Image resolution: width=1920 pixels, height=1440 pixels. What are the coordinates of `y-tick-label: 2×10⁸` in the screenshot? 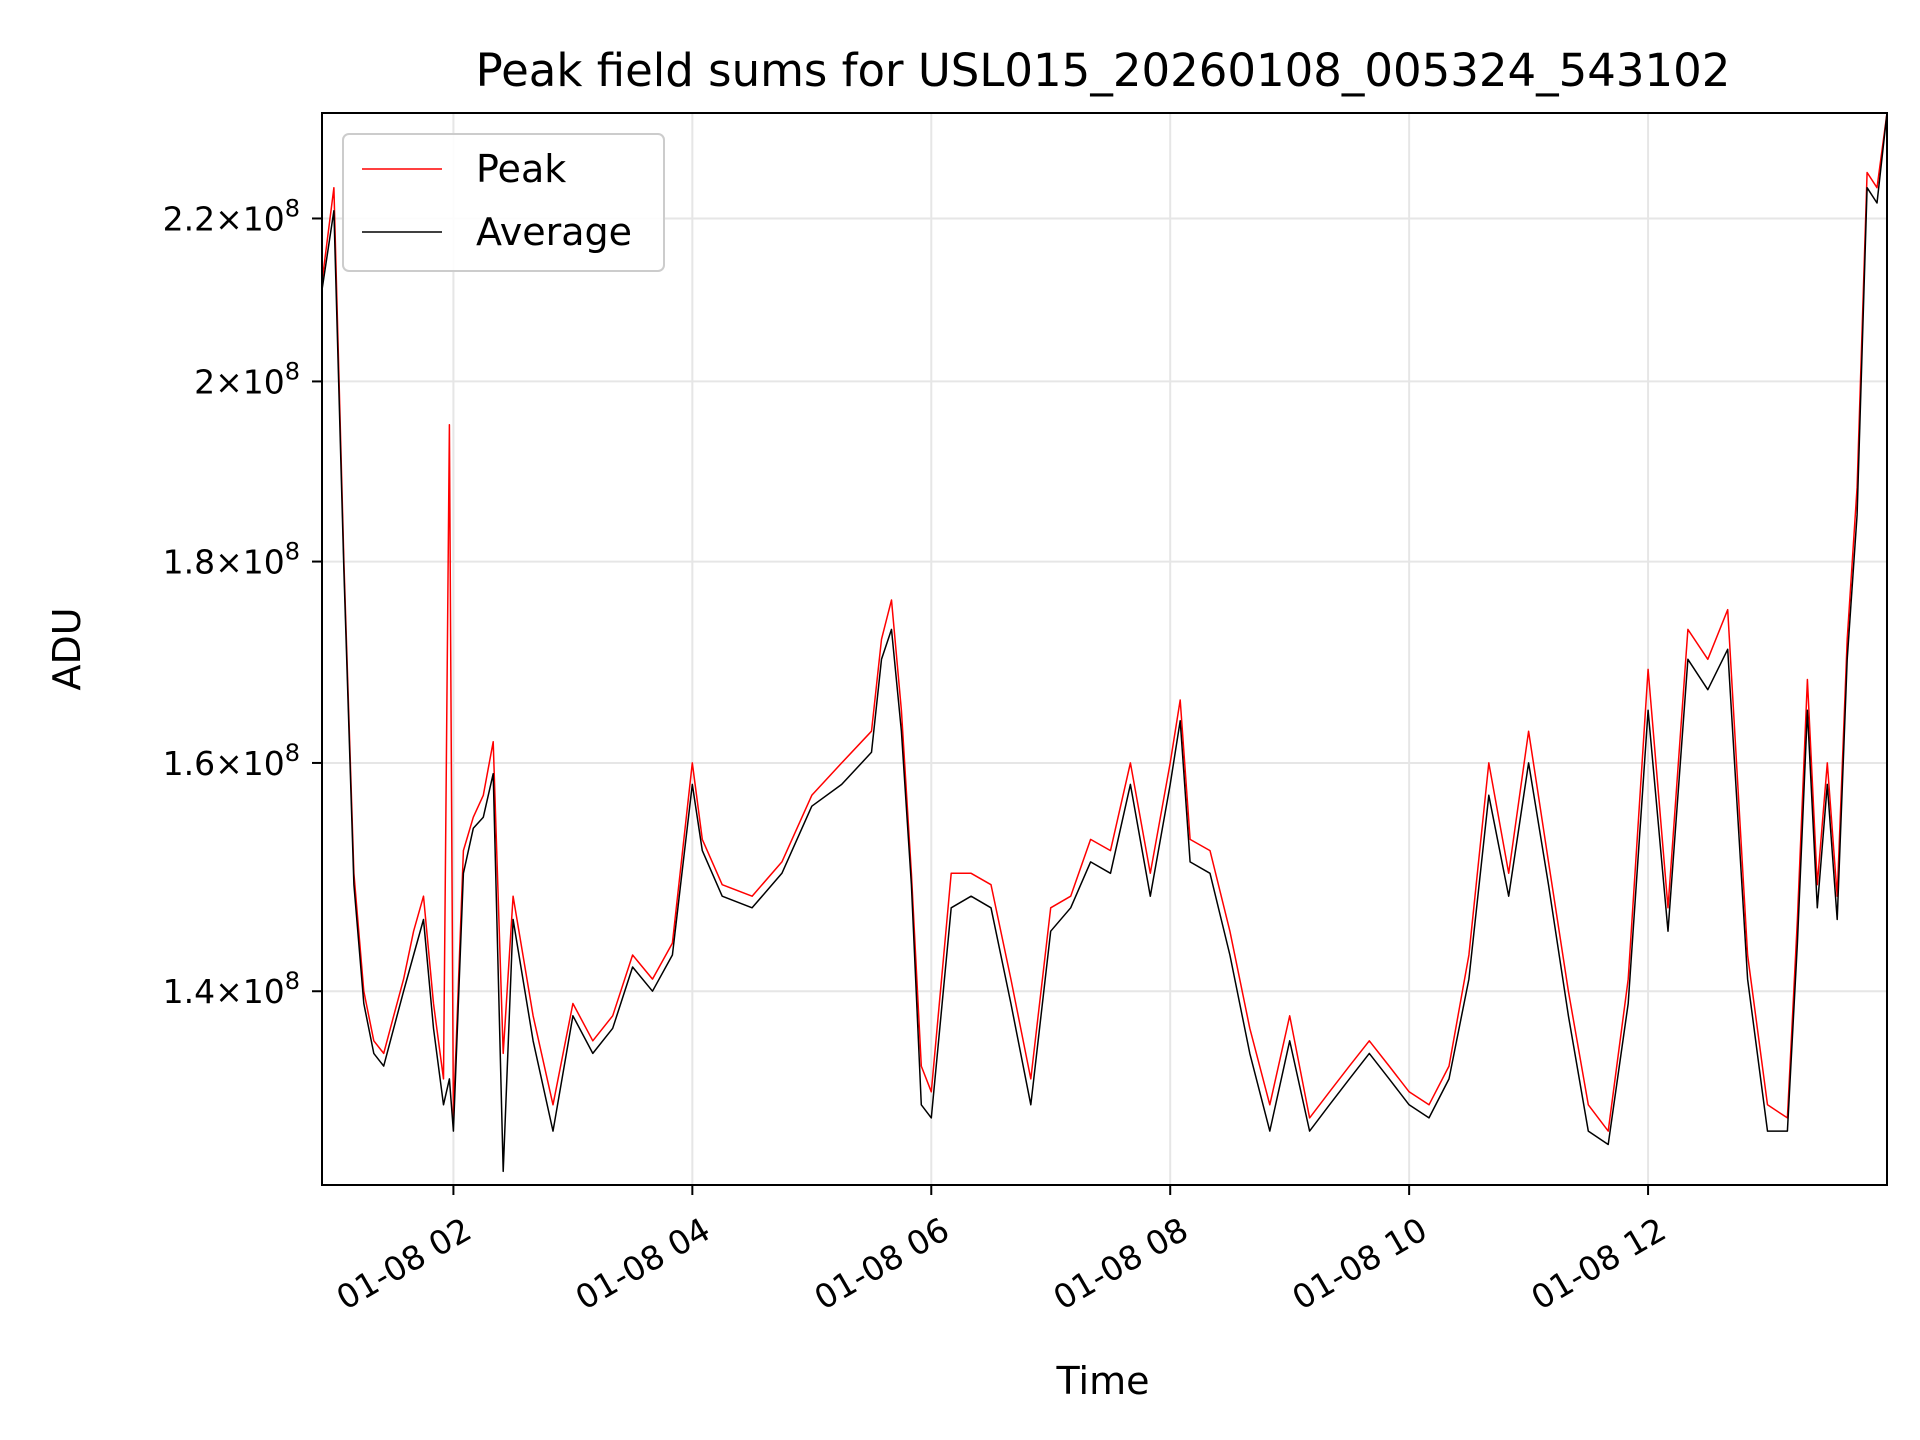 It's located at (247, 379).